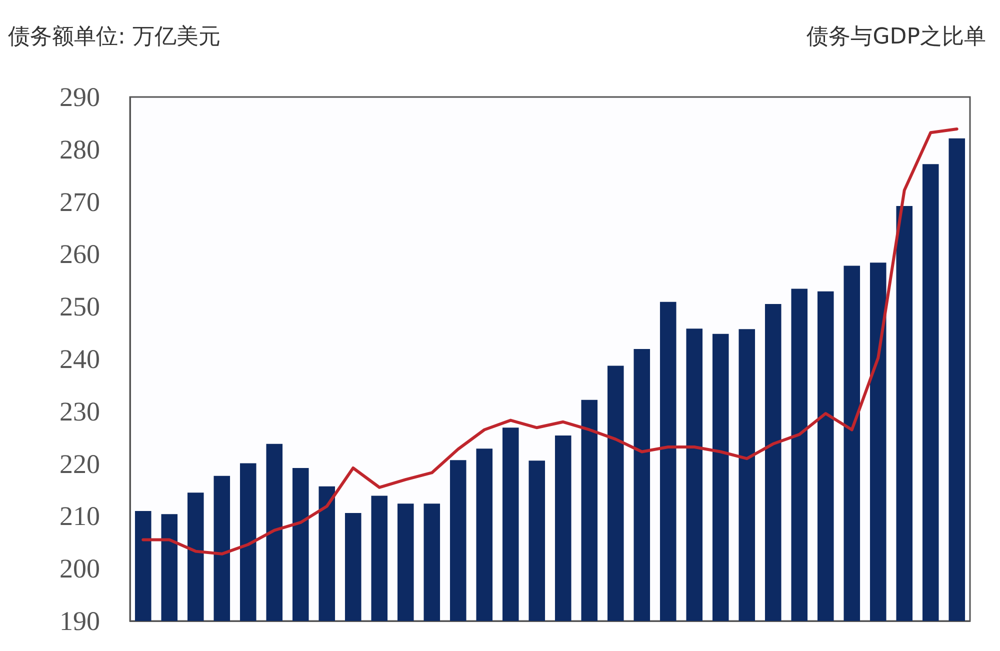 The height and width of the screenshot is (651, 1000). Describe the element at coordinates (80, 254) in the screenshot. I see `y-tick-label: 260` at that location.